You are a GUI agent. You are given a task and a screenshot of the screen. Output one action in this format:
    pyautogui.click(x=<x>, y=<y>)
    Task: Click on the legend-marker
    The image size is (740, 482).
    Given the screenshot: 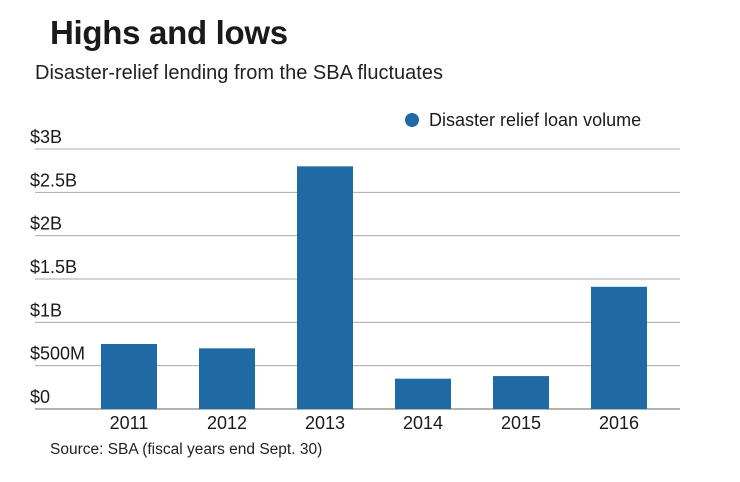 What is the action you would take?
    pyautogui.click(x=412, y=120)
    